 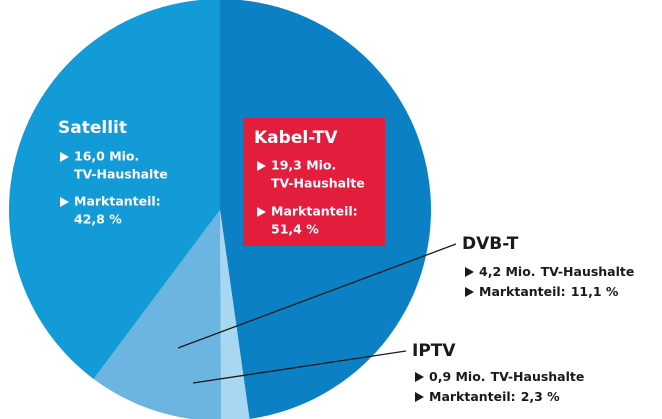 What do you see at coordinates (295, 229) in the screenshot?
I see `label-text: 51,4 %` at bounding box center [295, 229].